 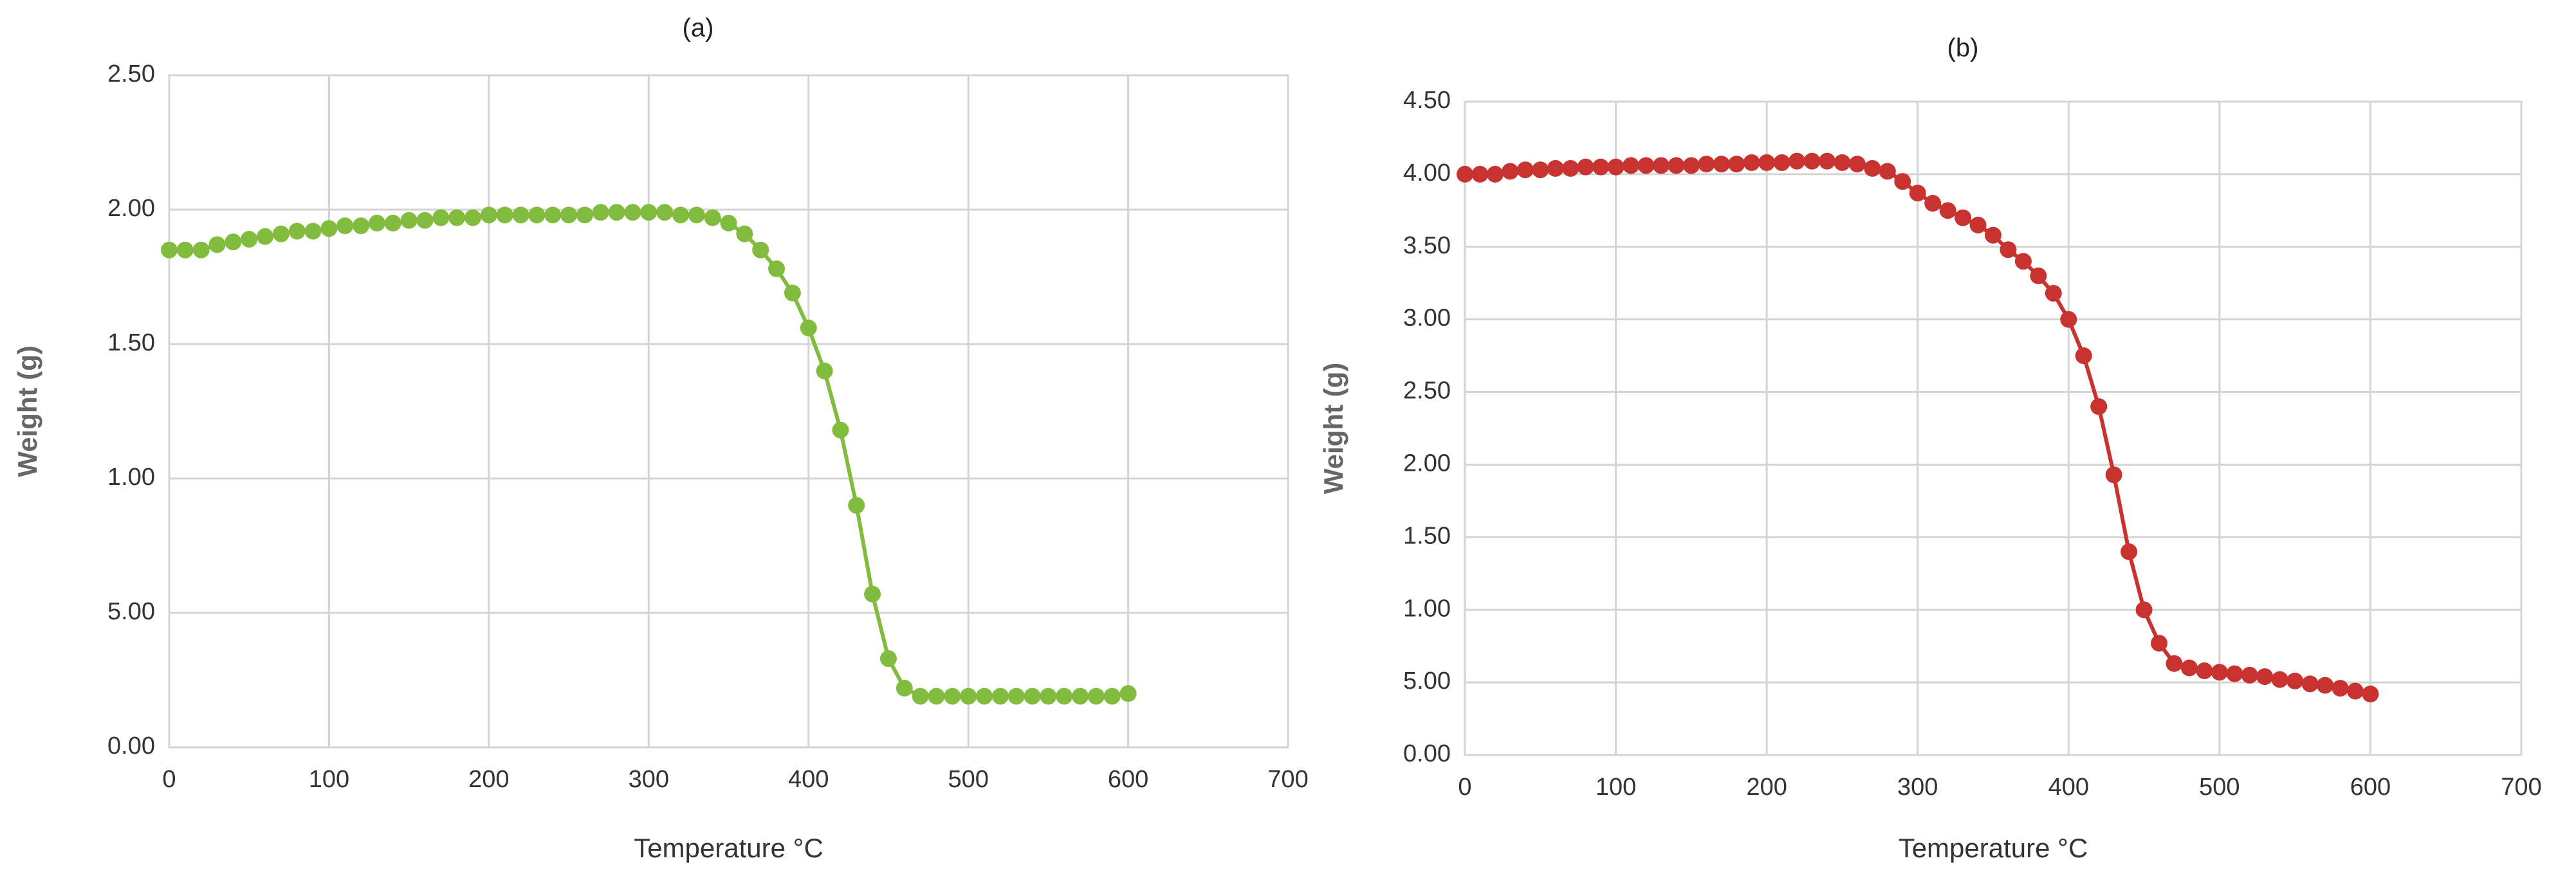 I want to click on y-tick-label: 4.00, so click(x=1427, y=173).